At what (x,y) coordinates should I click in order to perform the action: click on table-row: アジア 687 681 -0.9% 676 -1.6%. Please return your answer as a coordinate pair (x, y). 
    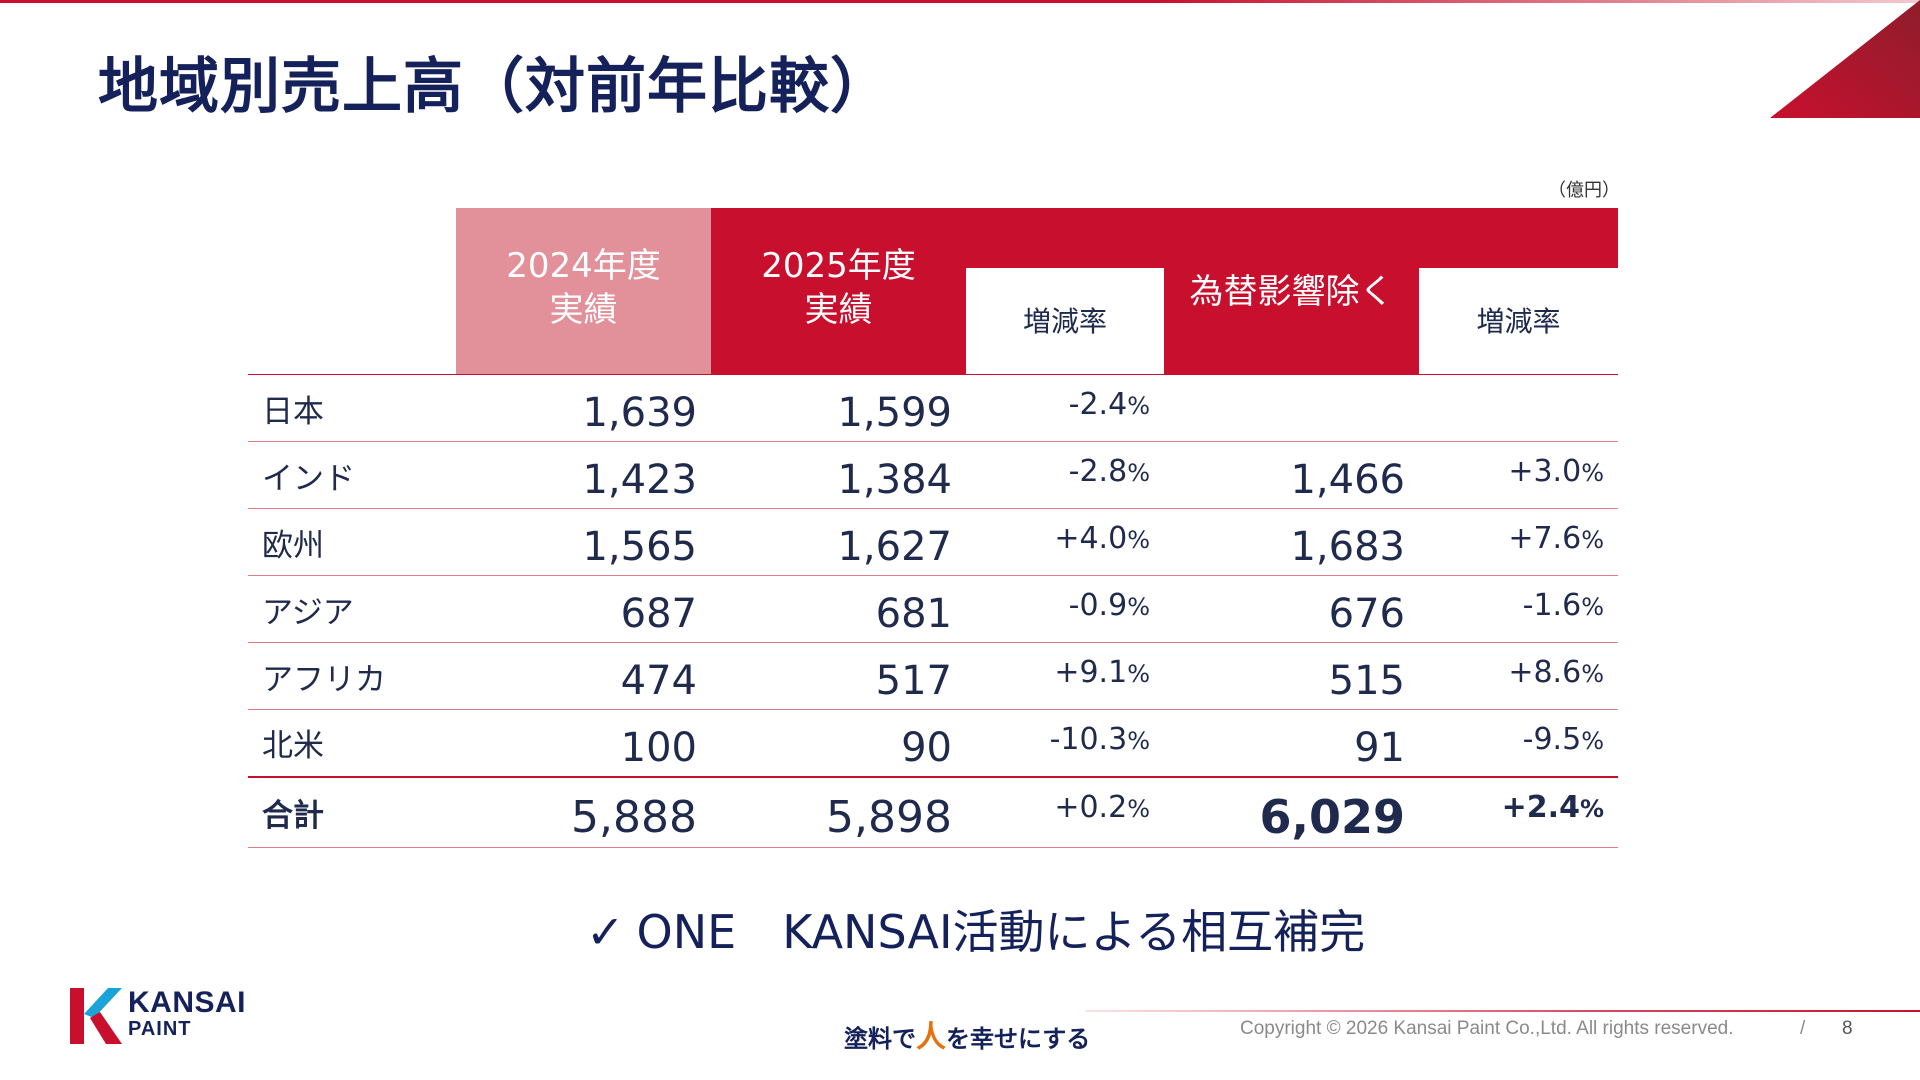
    Looking at the image, I should click on (933, 609).